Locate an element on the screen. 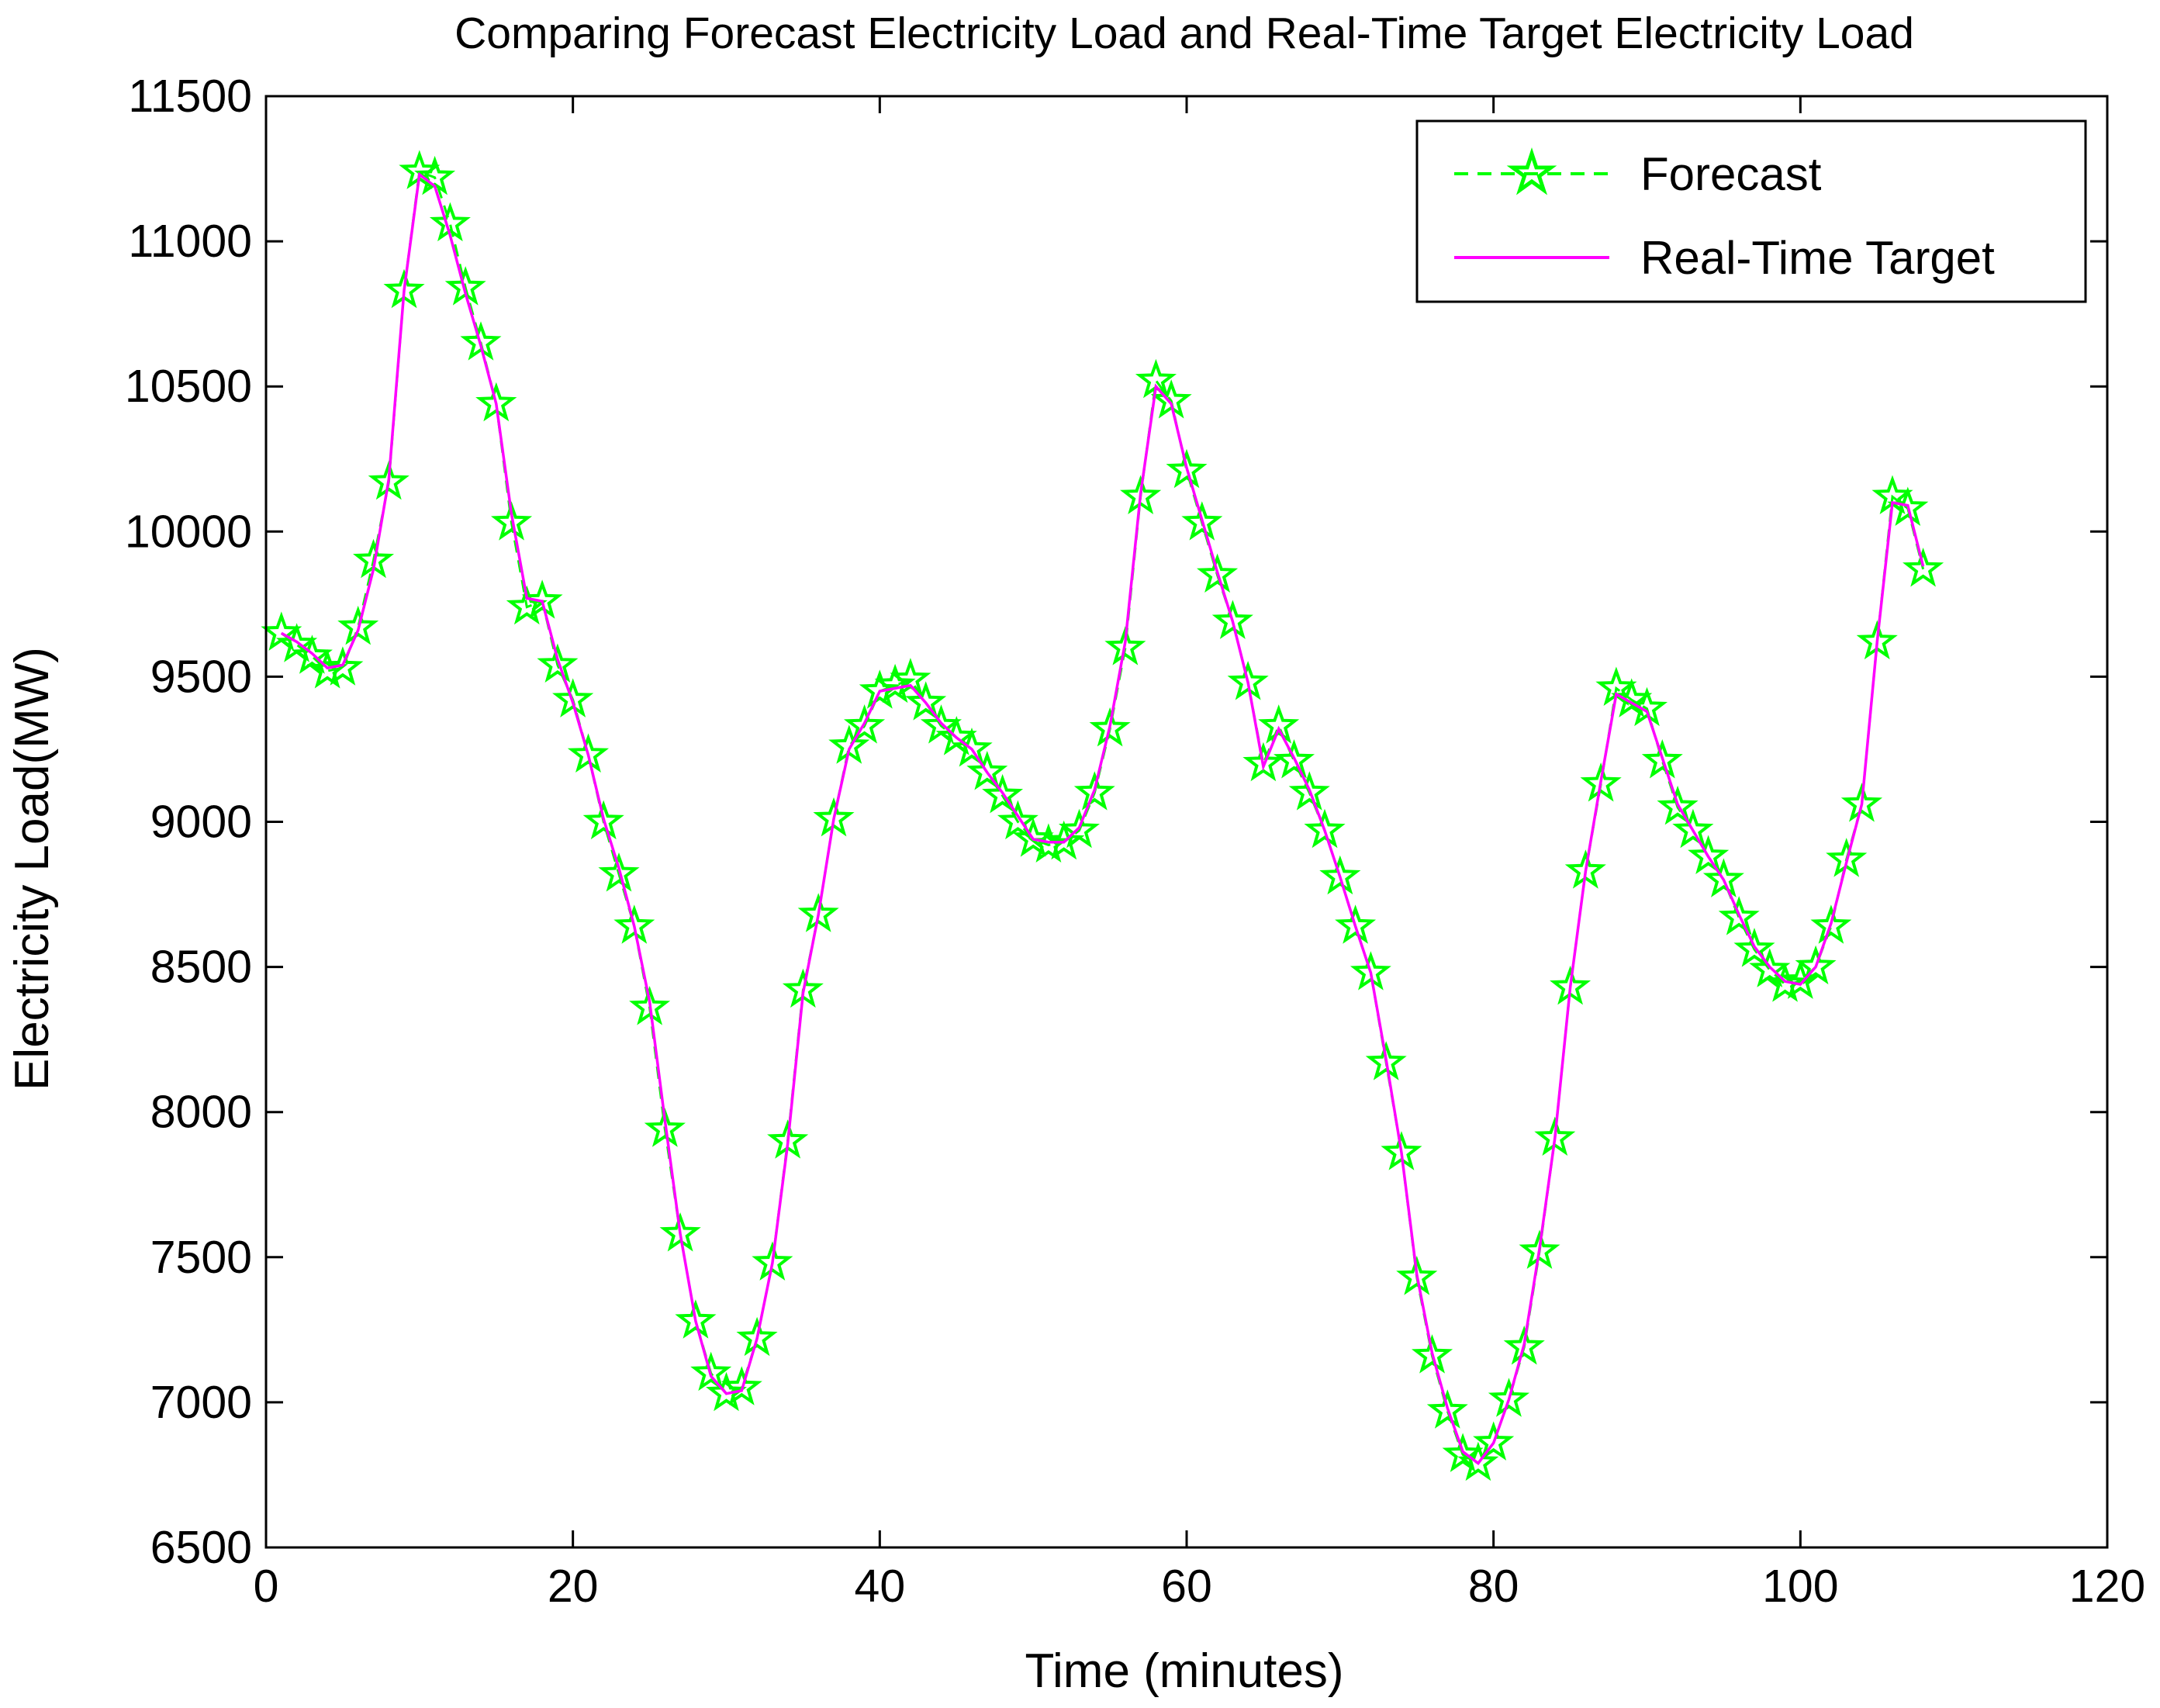  y-tick-label: 7000 is located at coordinates (201, 1402).